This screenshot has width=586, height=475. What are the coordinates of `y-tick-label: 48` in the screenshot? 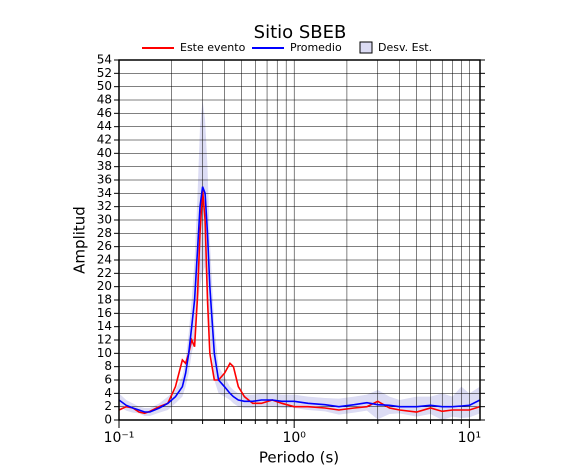 It's located at (104, 100).